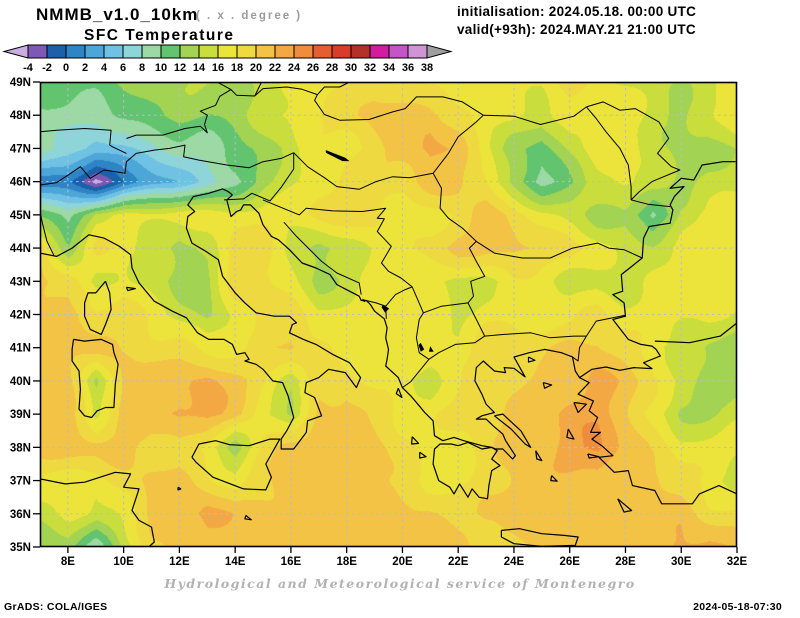 Image resolution: width=800 pixels, height=618 pixels. What do you see at coordinates (313, 68) in the screenshot?
I see `colorbar-tick-label: 26` at bounding box center [313, 68].